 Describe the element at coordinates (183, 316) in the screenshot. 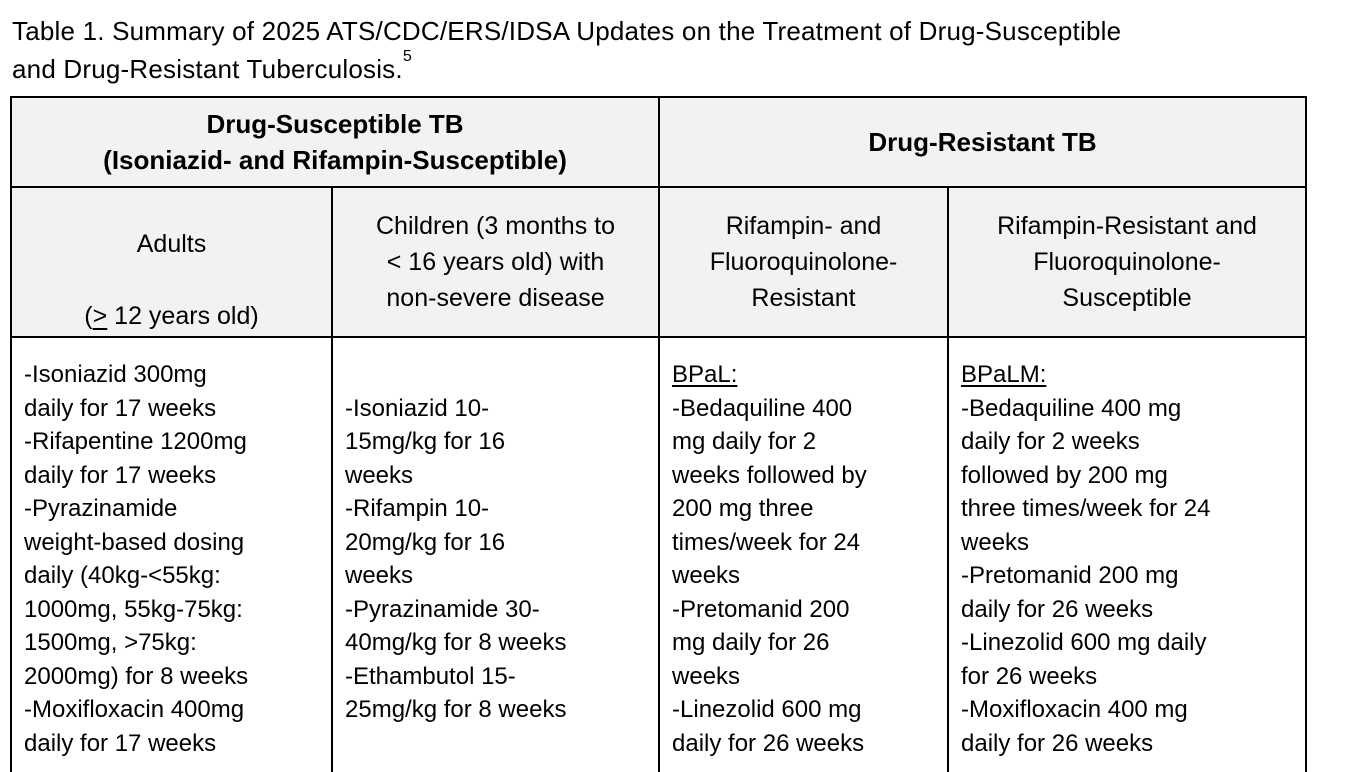

I see `adults-age-rest: 12 years old)` at that location.